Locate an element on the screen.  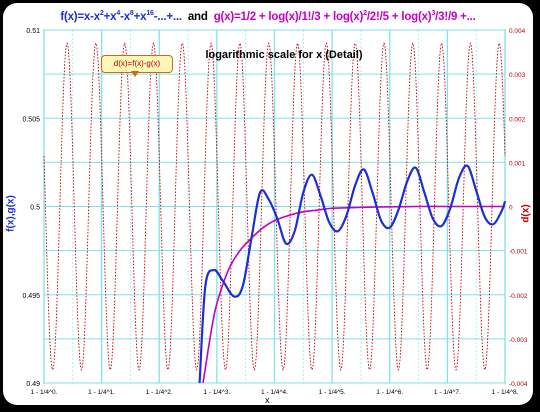
x-axis-label: x is located at coordinates (267, 400).